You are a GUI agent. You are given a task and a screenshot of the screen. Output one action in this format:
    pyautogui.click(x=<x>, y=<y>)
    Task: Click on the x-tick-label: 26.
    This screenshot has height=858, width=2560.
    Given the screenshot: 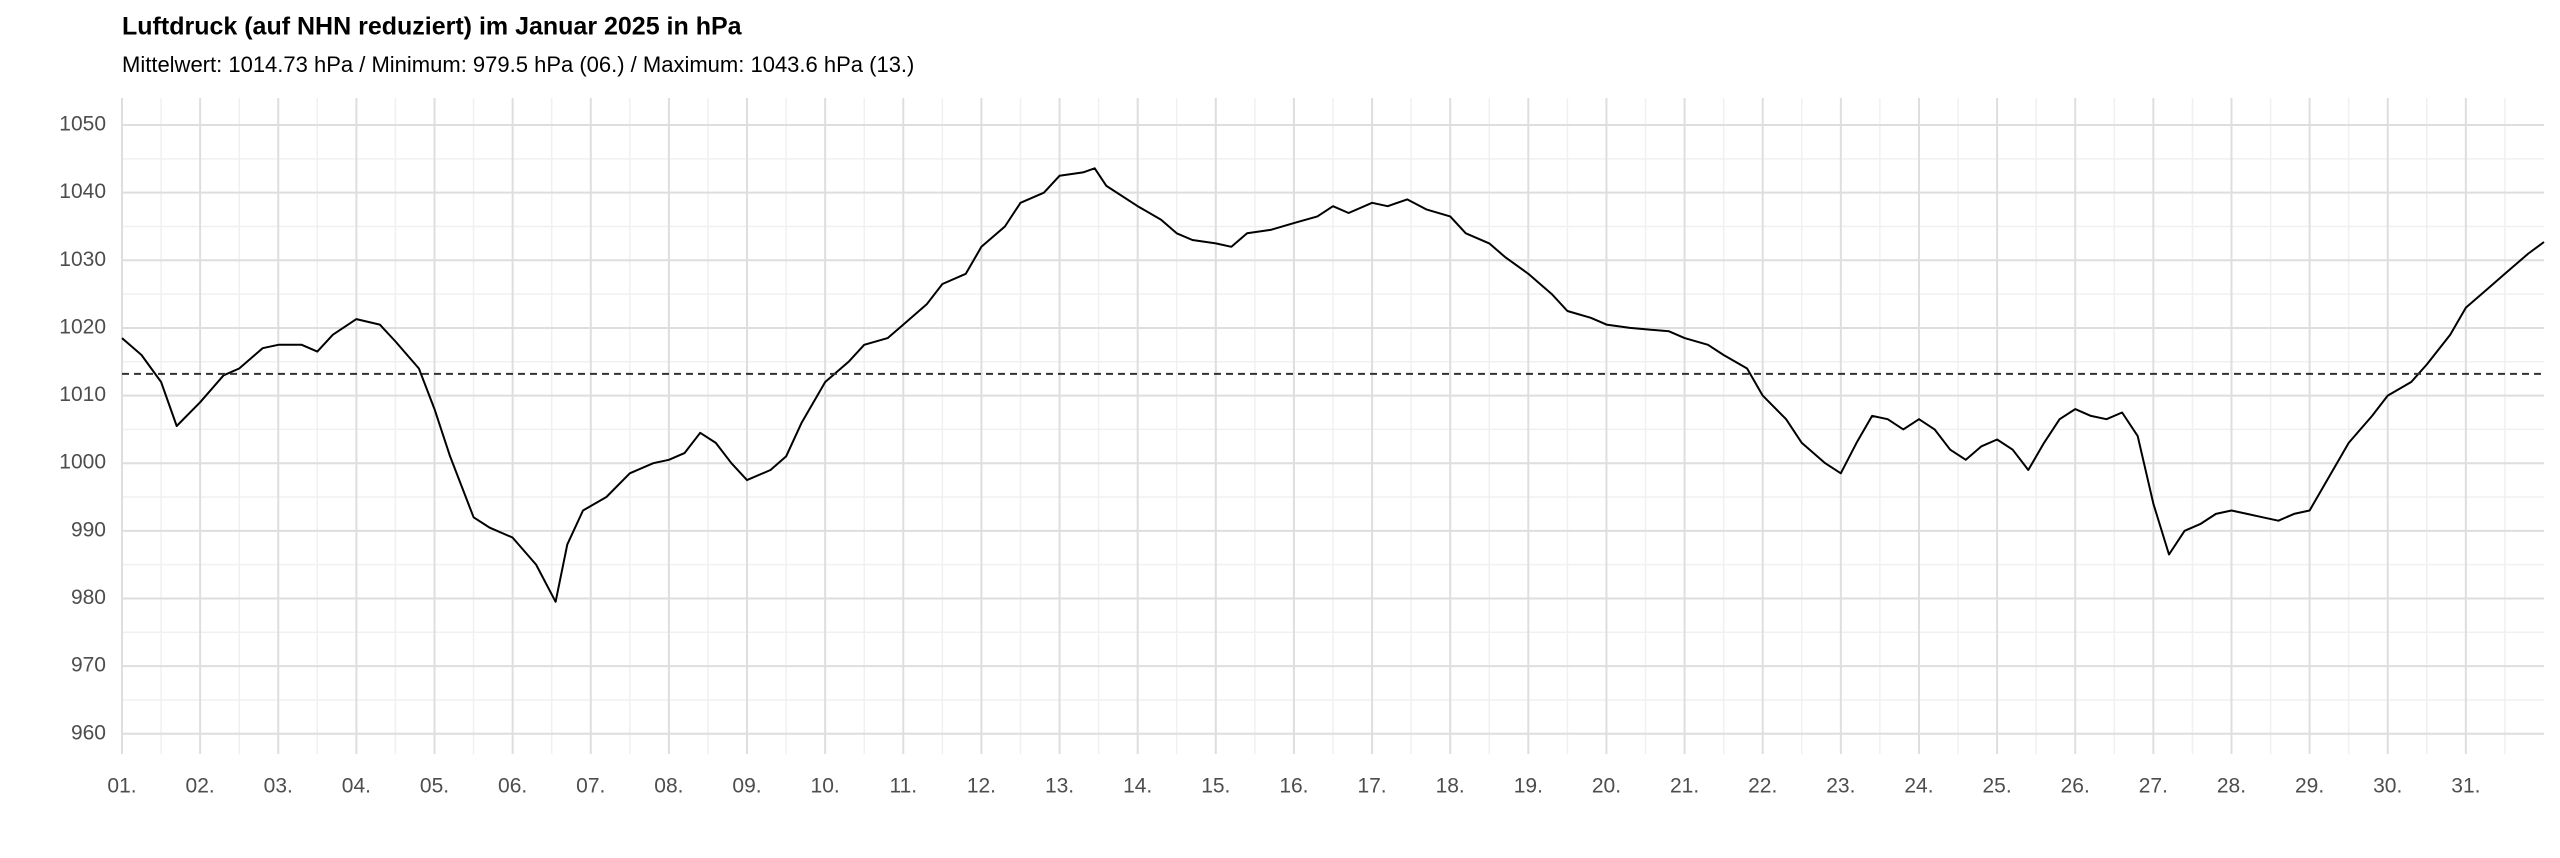 What is the action you would take?
    pyautogui.click(x=2075, y=786)
    